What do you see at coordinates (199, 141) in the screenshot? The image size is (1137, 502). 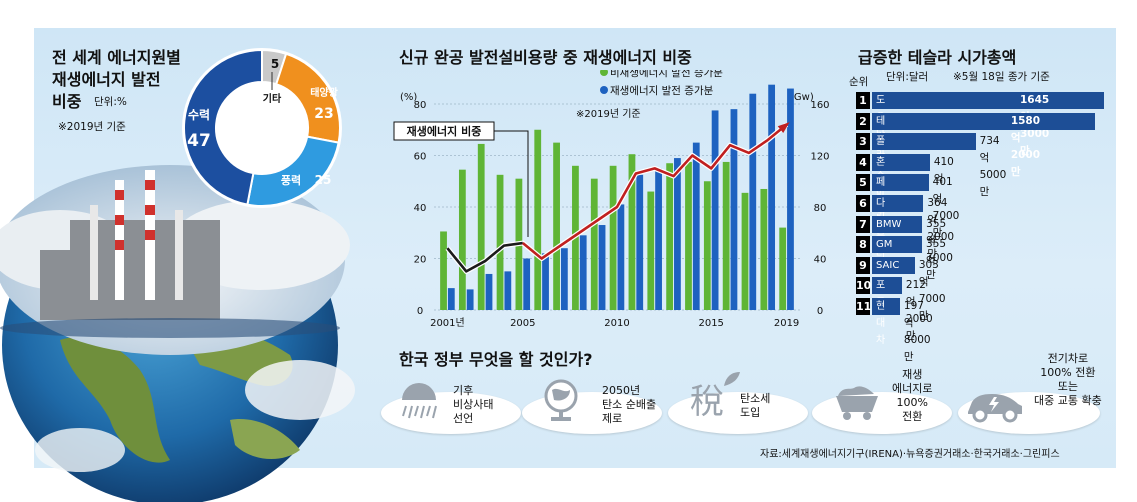 I see `donut-value-수력: 47` at bounding box center [199, 141].